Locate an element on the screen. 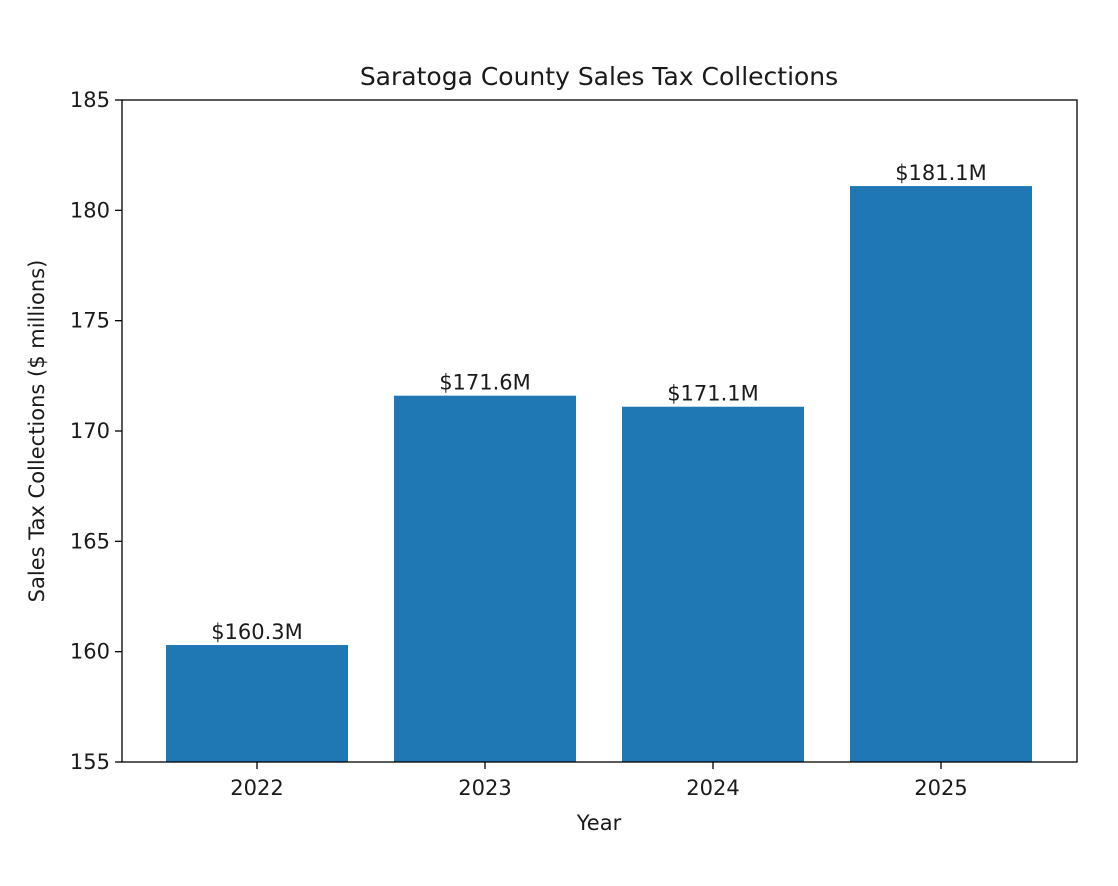  y-axis-label: Sales Tax Collections ($ millions) is located at coordinates (37, 431).